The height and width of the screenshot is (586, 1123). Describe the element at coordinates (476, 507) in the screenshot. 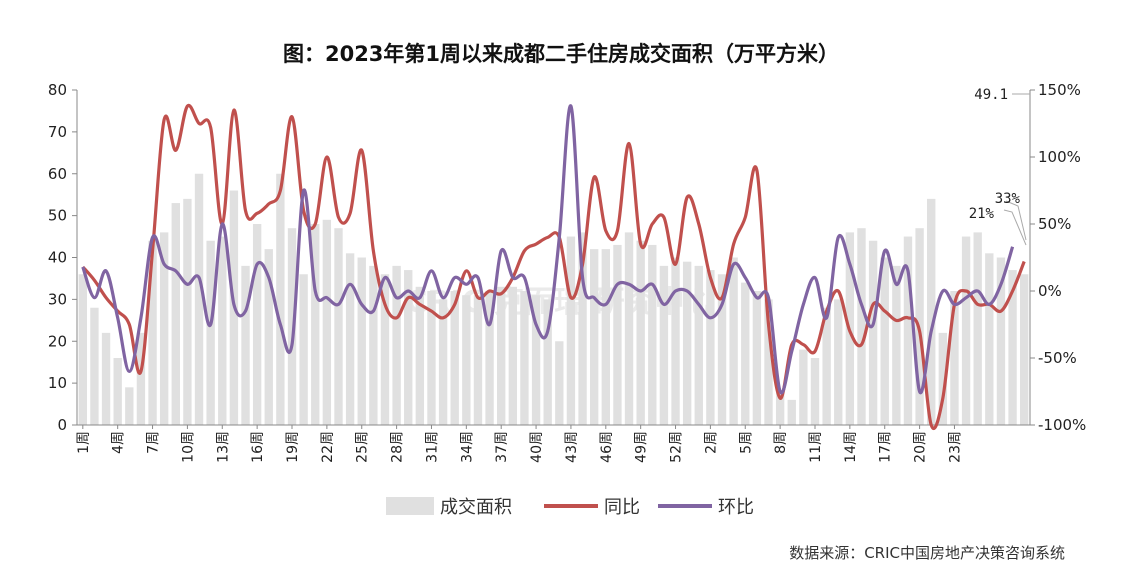

I see `legend-label-area: 成交面积` at that location.